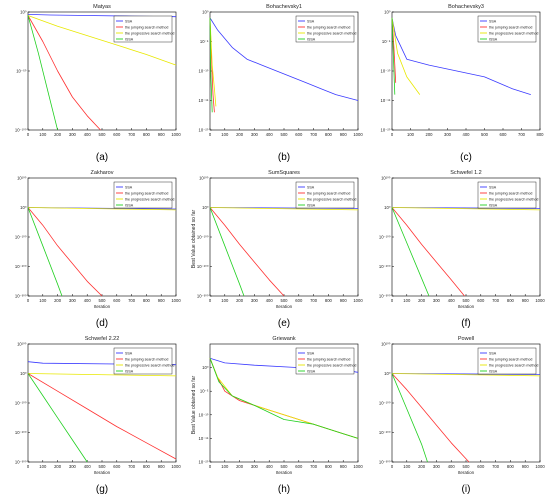 The image size is (550, 496). I want to click on panel-label: (a), so click(102, 157).